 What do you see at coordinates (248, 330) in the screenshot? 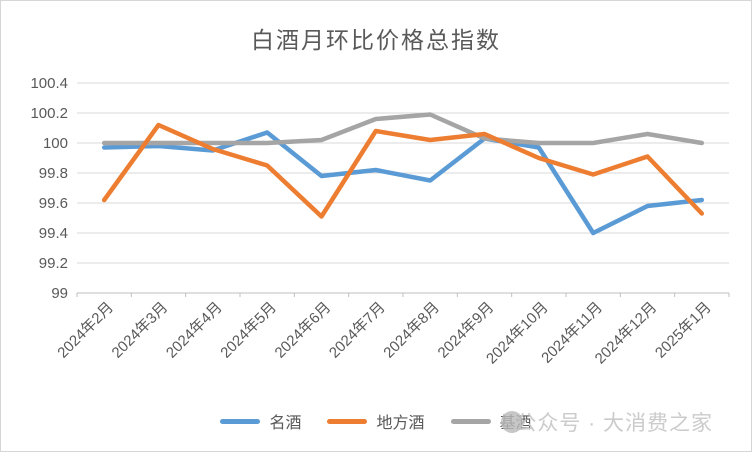
I see `x-tick-label: 2024年5月` at bounding box center [248, 330].